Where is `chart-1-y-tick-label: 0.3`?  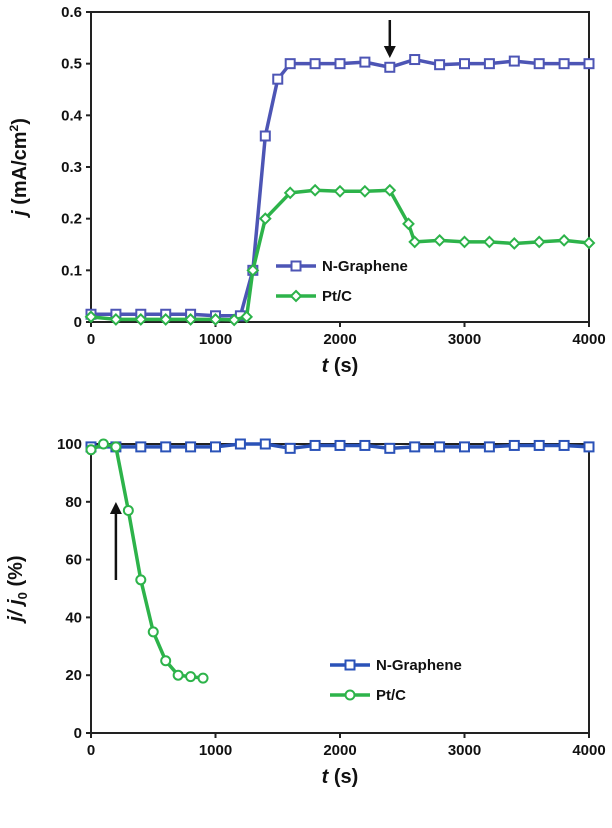 chart-1-y-tick-label: 0.3 is located at coordinates (71, 167).